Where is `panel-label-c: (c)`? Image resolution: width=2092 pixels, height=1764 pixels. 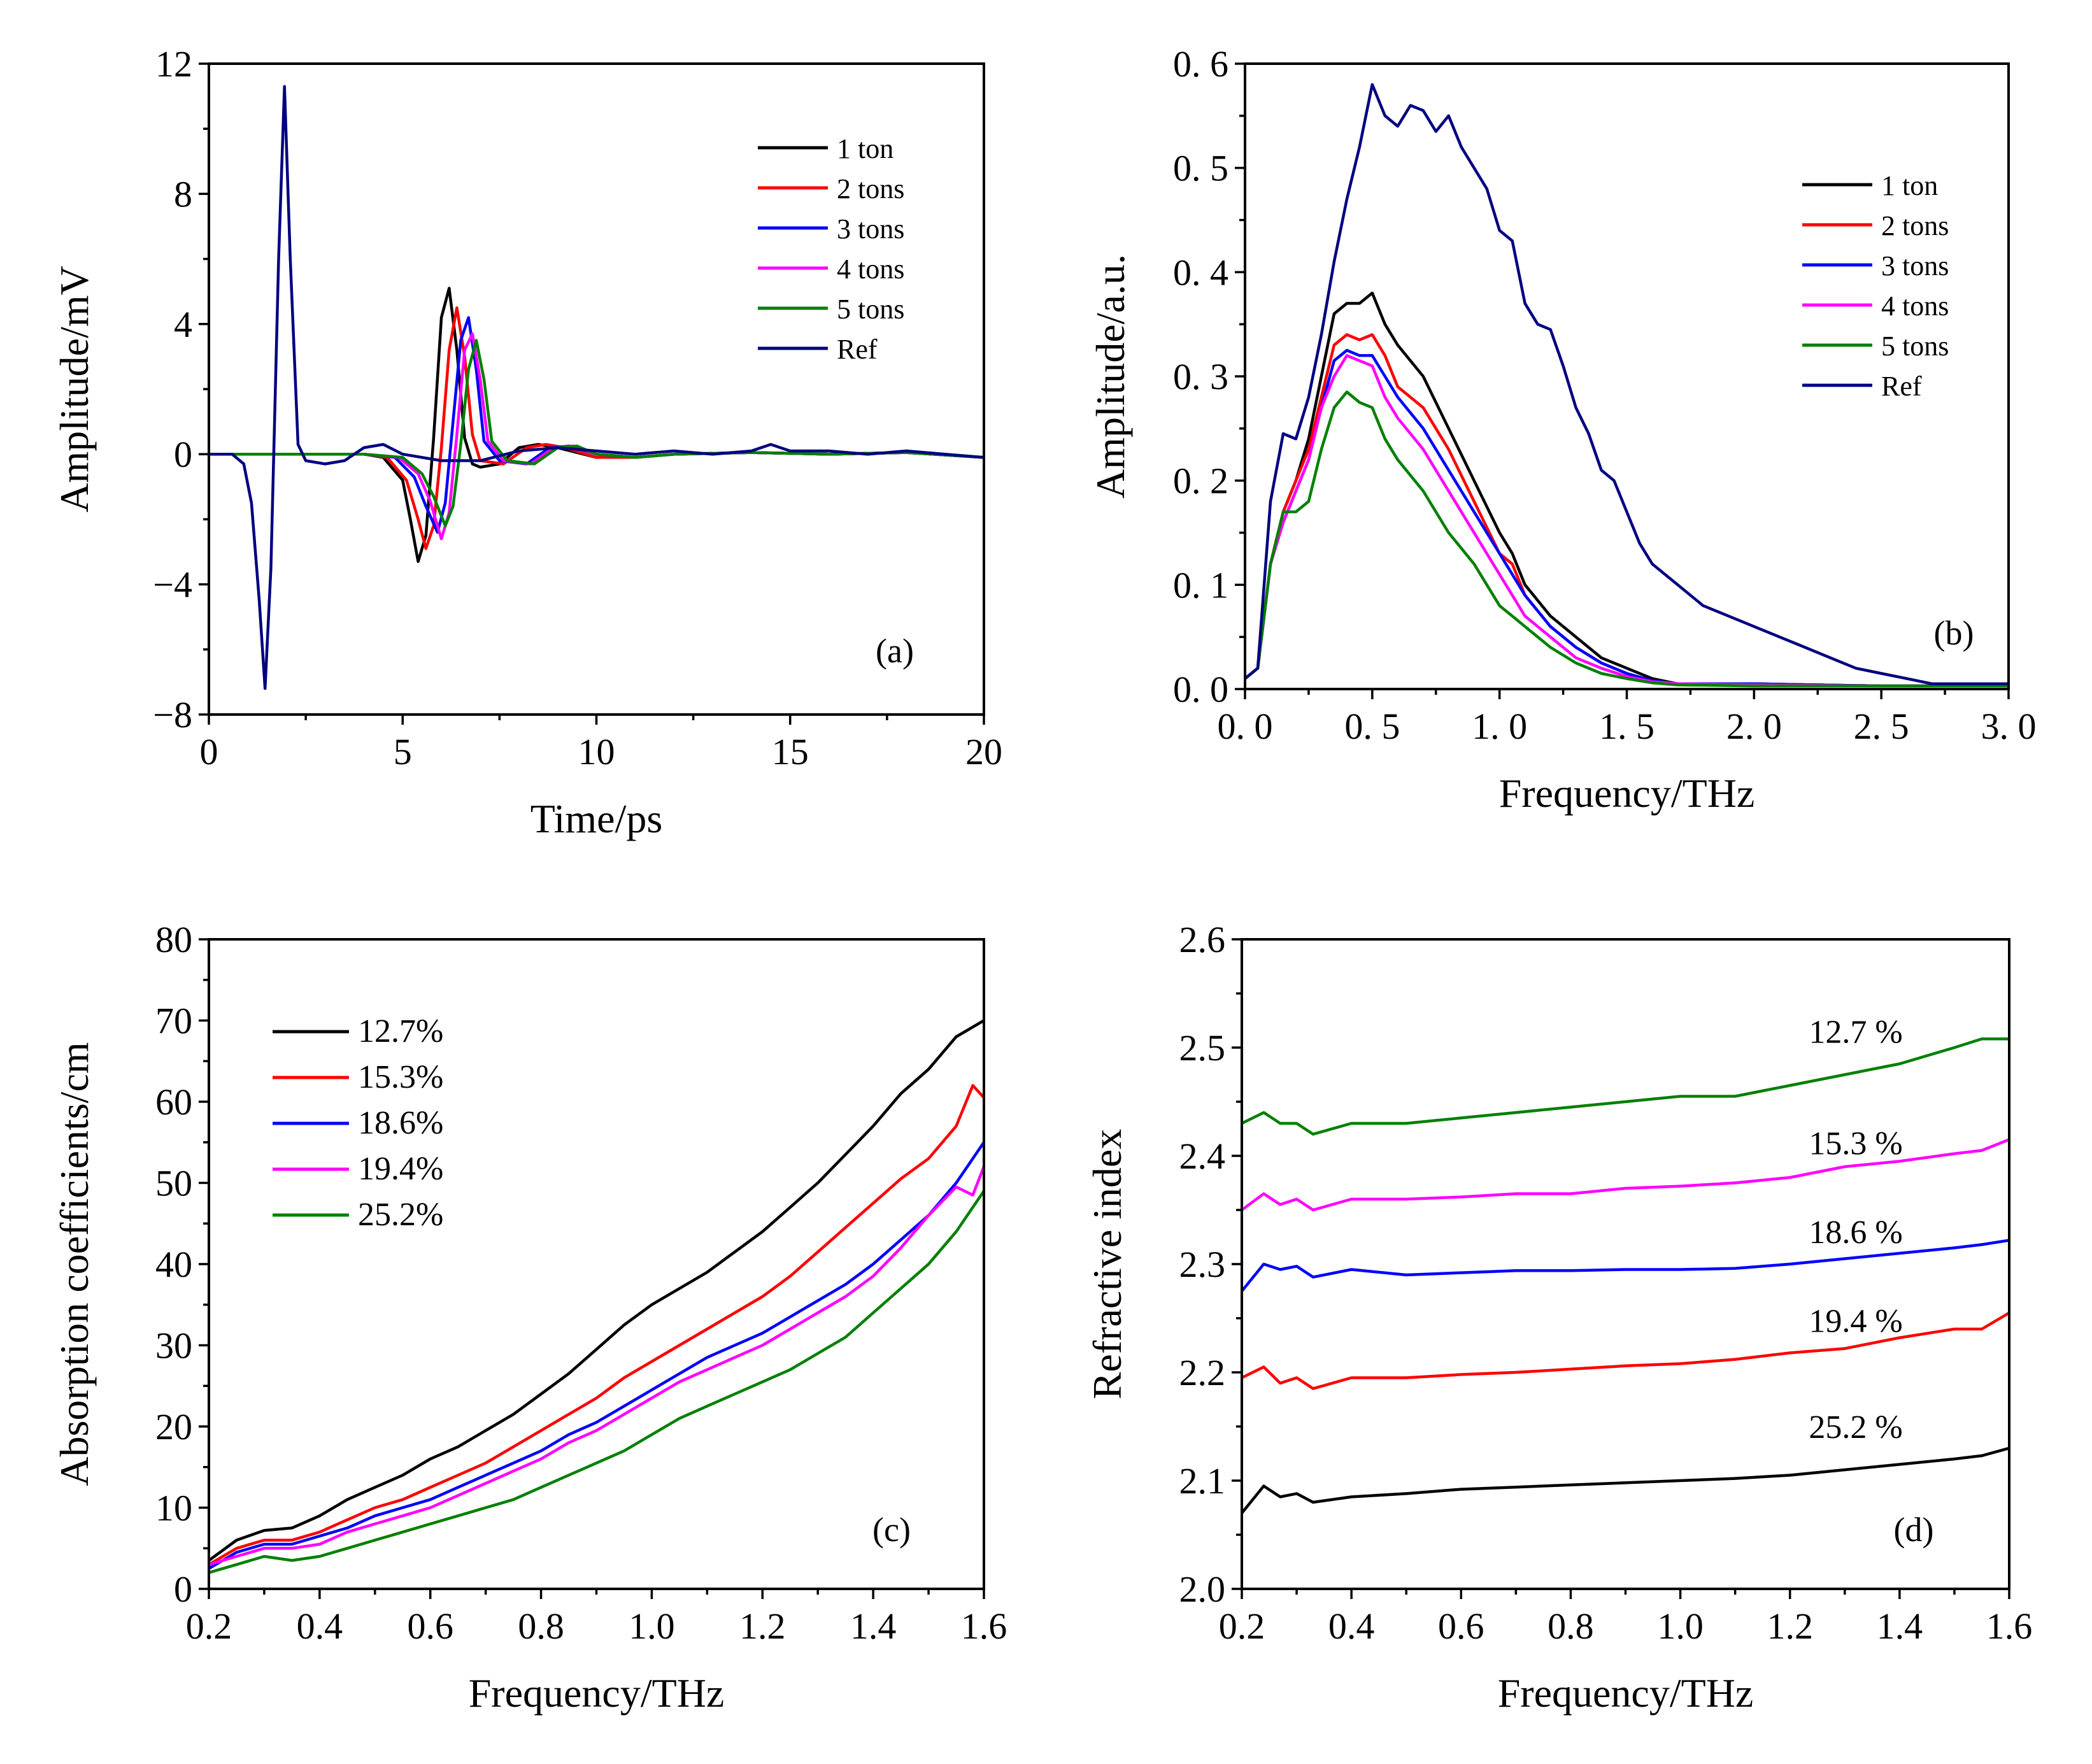 panel-label-c: (c) is located at coordinates (892, 1530).